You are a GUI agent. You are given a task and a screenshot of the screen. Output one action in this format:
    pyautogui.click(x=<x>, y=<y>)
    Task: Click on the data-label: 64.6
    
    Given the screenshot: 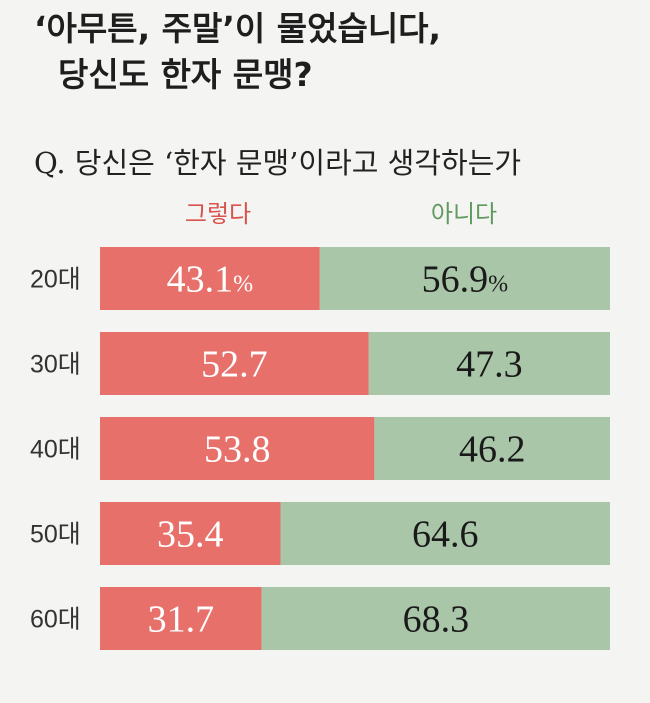 What is the action you would take?
    pyautogui.click(x=445, y=535)
    